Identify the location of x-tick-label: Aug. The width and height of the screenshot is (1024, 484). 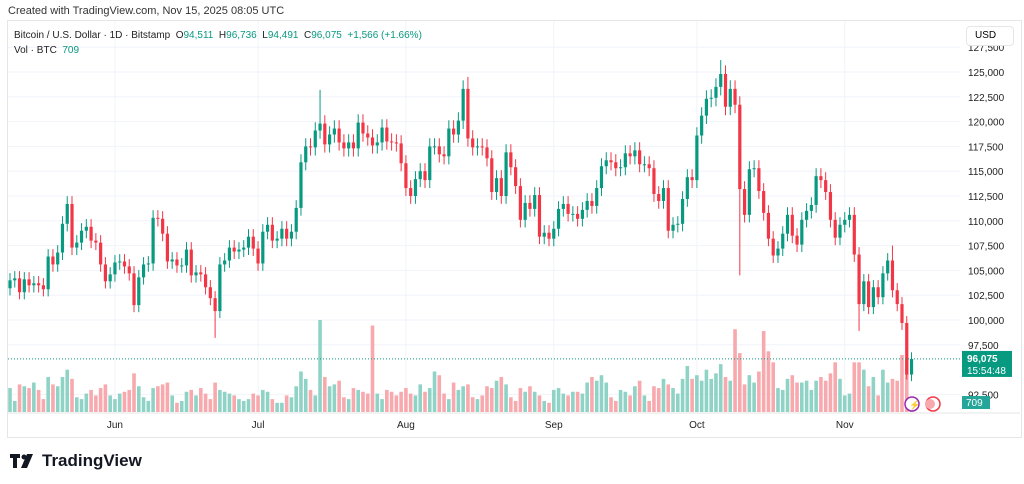
(406, 425).